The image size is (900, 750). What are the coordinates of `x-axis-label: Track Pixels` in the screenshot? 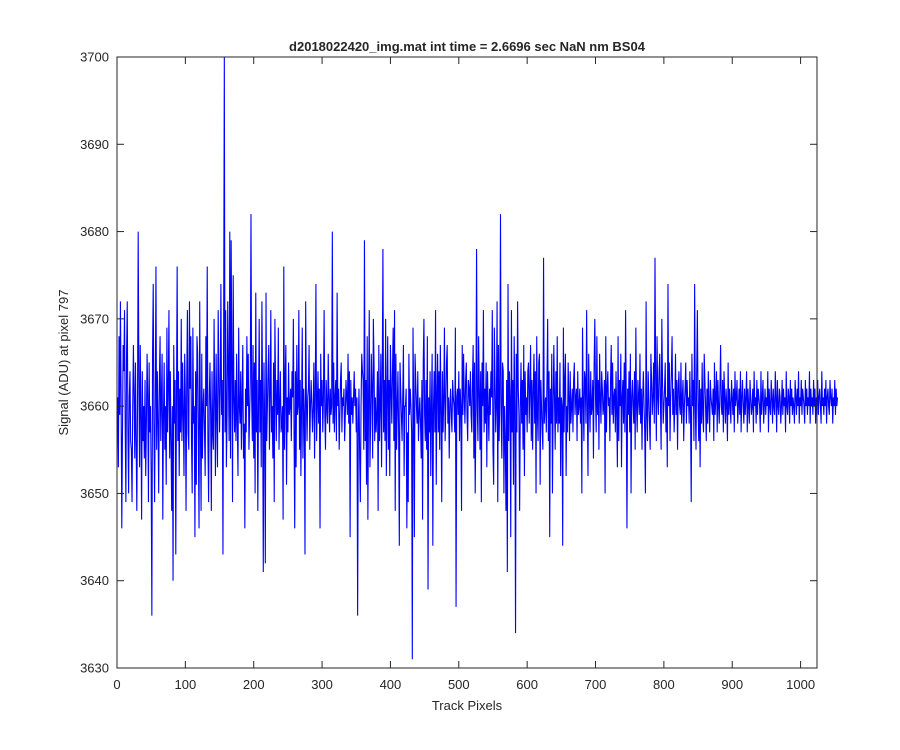 It's located at (467, 705).